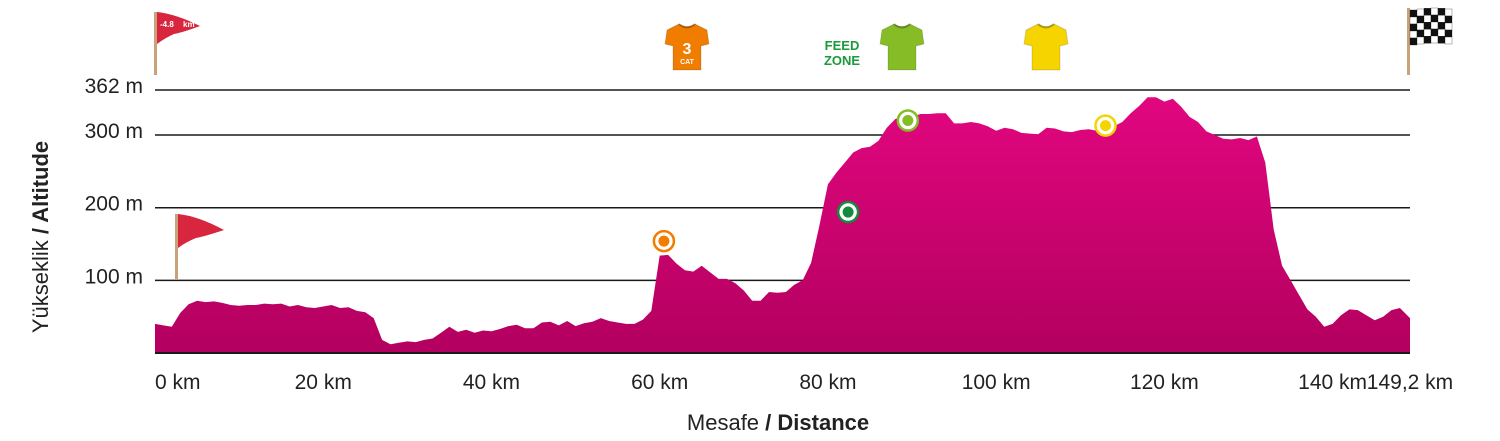 The image size is (1500, 441). What do you see at coordinates (687, 49) in the screenshot?
I see `category-number: 3` at bounding box center [687, 49].